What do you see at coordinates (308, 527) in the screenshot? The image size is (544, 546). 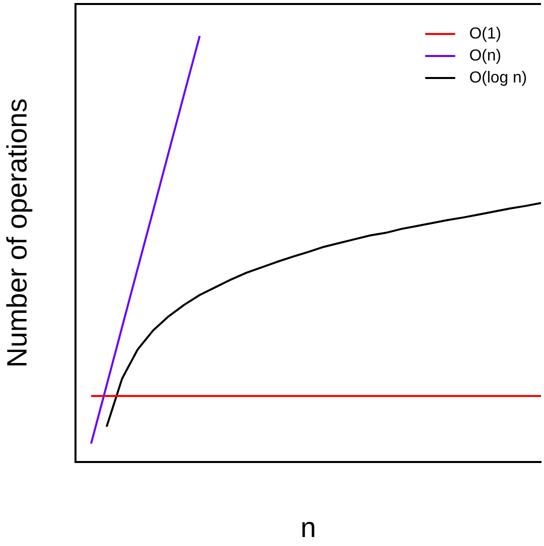 I see `x-axis-title: n` at bounding box center [308, 527].